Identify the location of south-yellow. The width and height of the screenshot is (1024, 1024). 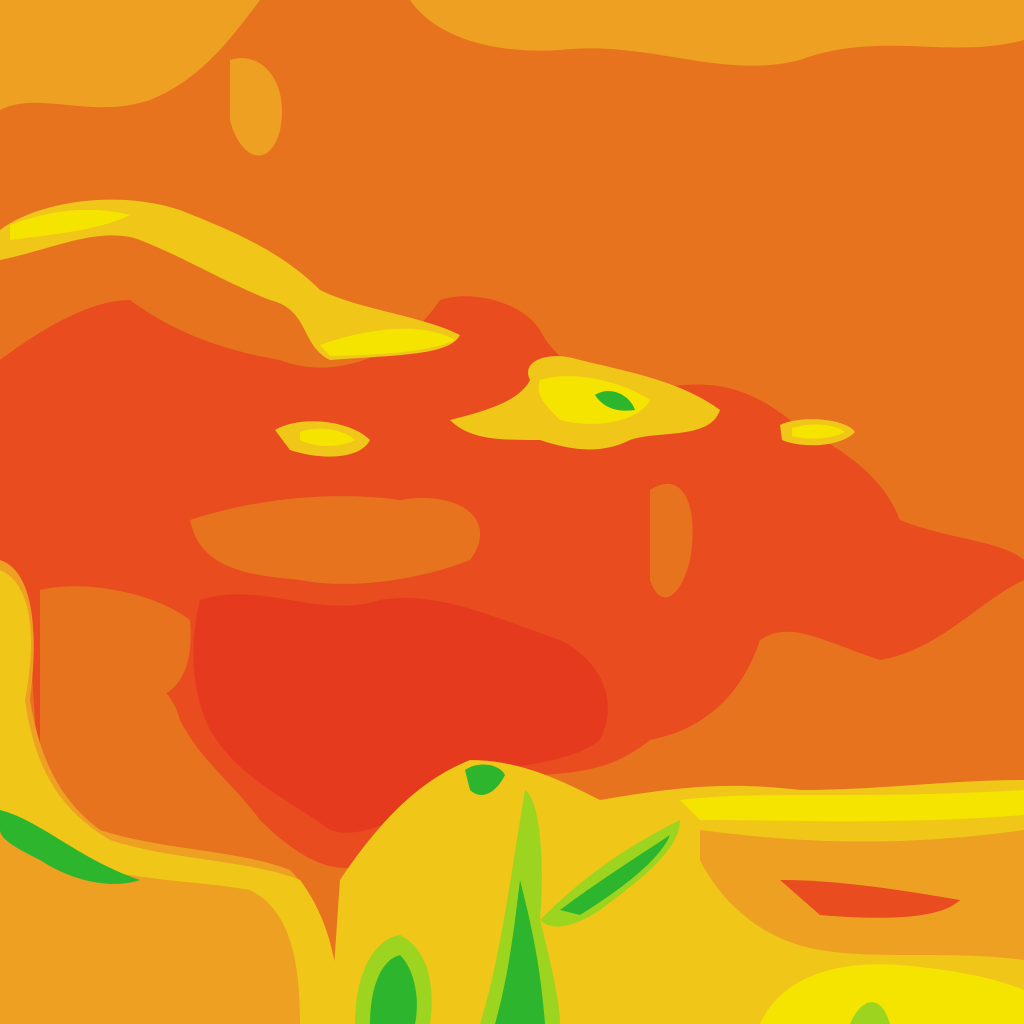
(892, 994).